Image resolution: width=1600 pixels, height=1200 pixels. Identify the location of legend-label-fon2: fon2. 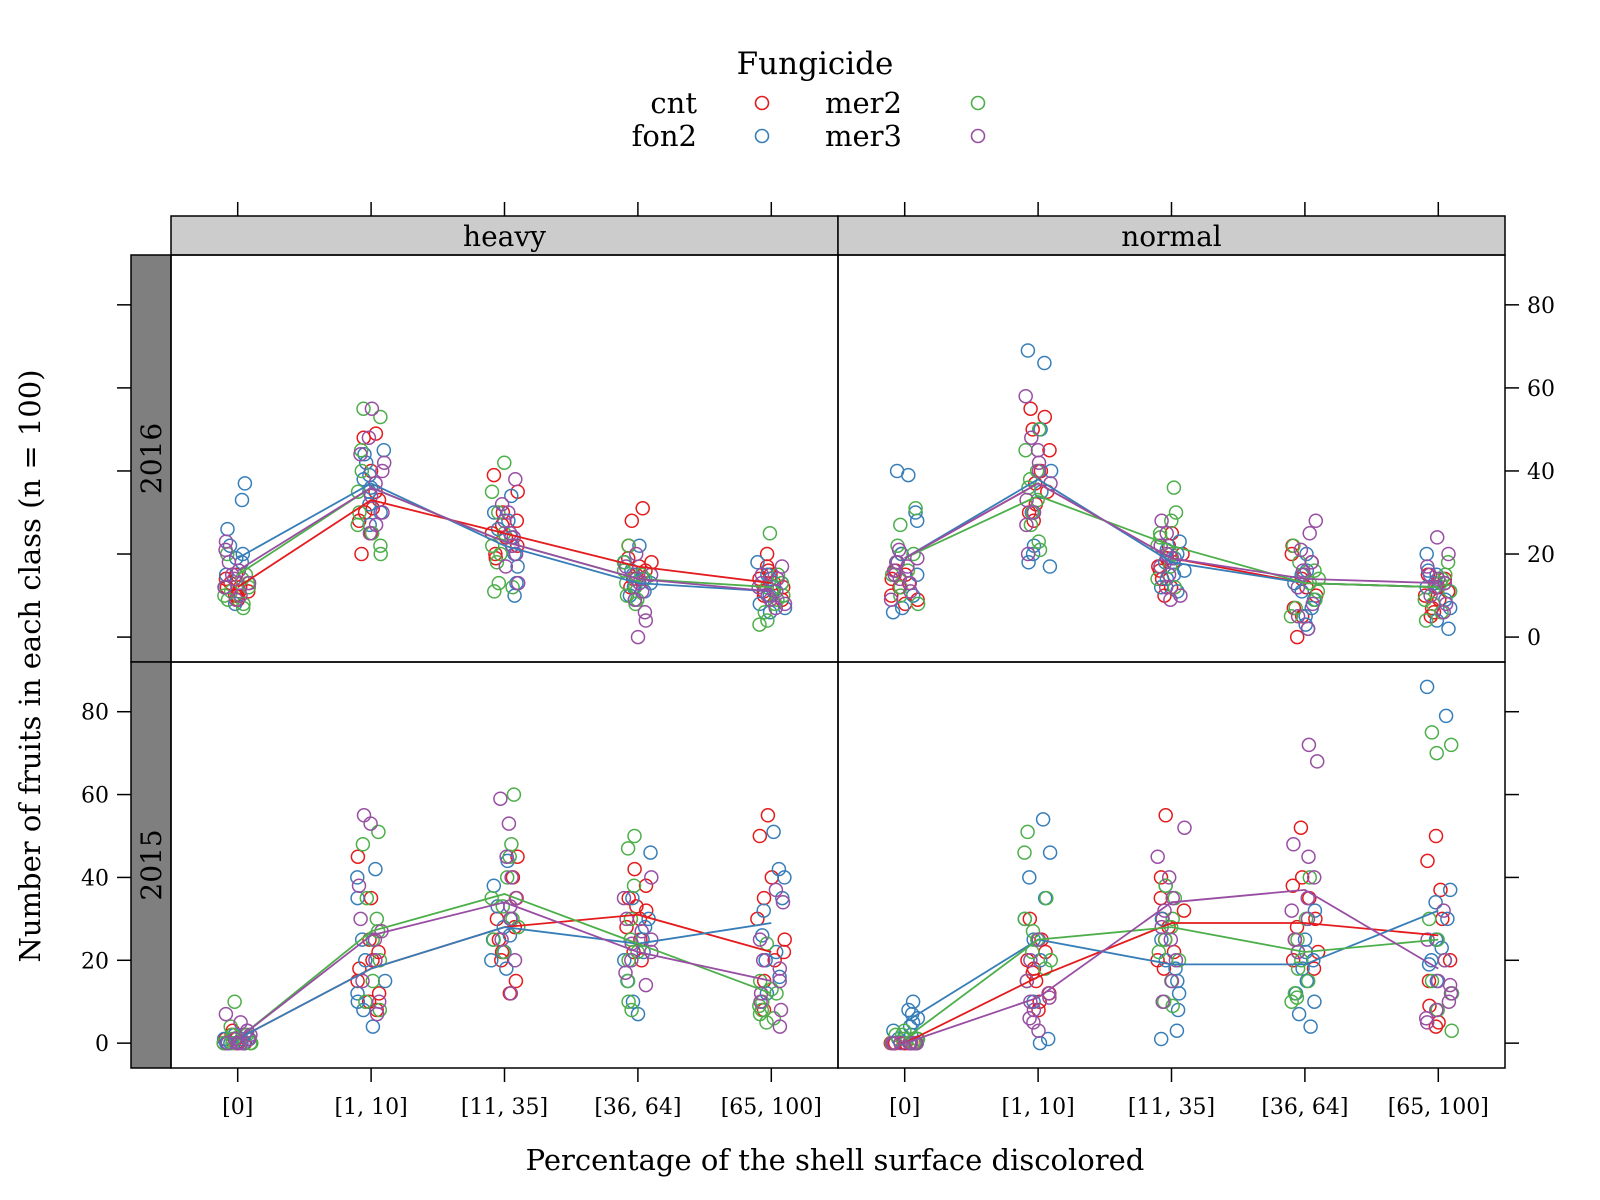
(664, 136).